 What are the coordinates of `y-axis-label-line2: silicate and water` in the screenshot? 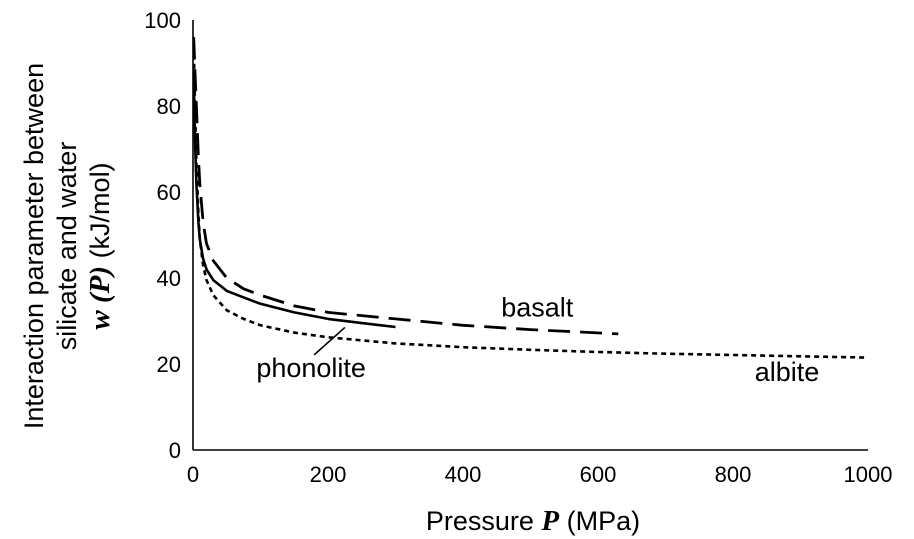 It's located at (67, 246).